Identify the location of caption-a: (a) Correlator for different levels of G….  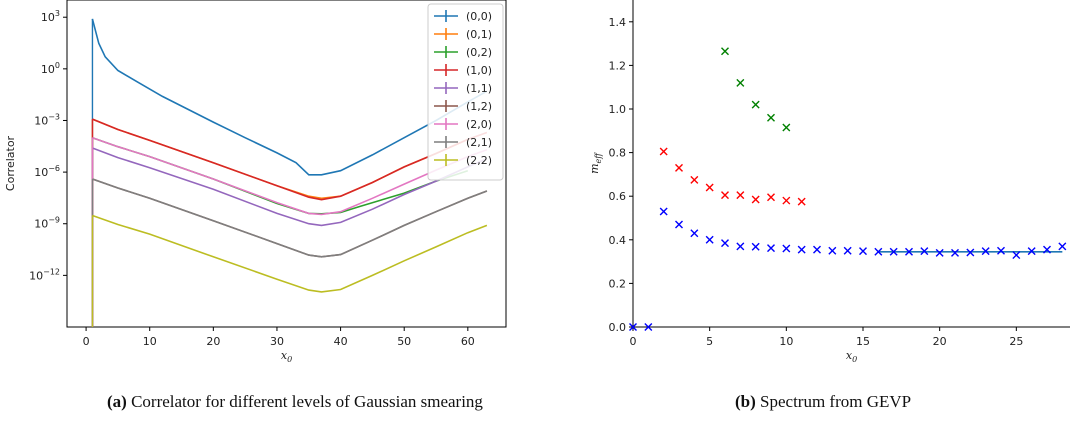
(295, 402).